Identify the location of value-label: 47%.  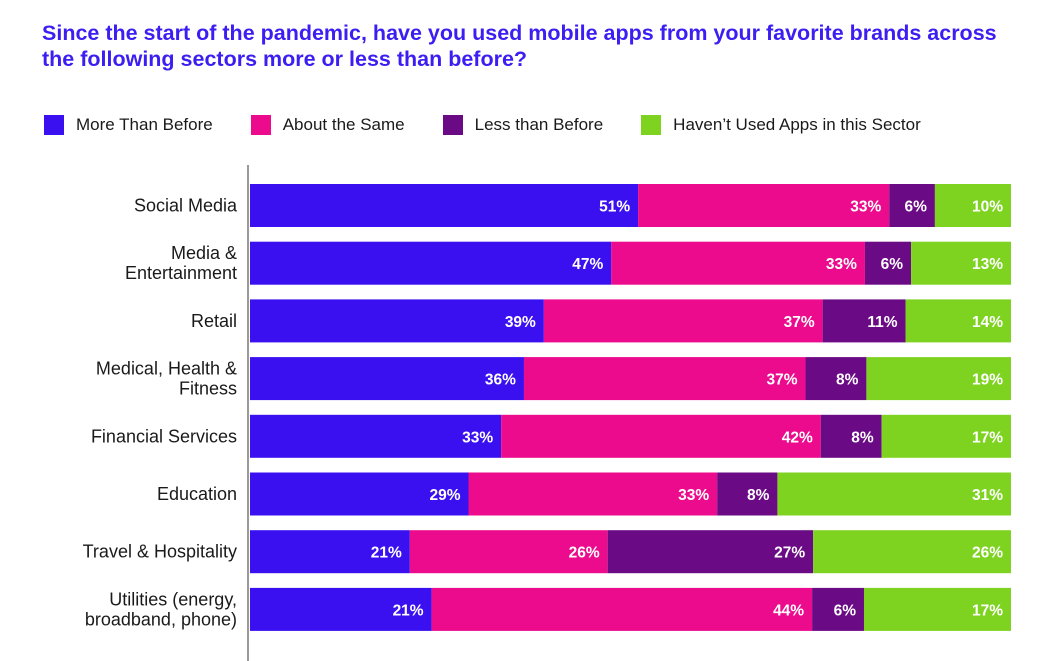
(587, 264).